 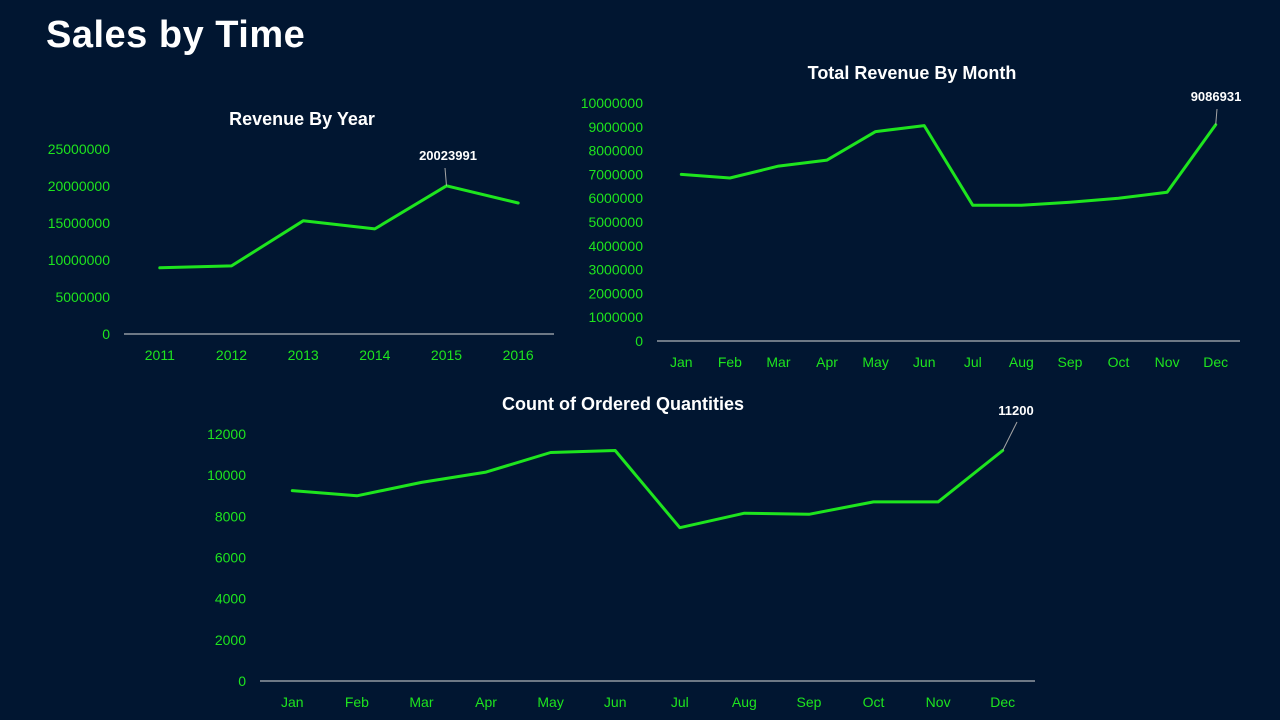 What do you see at coordinates (421, 702) in the screenshot?
I see `x-tick-label: Mar` at bounding box center [421, 702].